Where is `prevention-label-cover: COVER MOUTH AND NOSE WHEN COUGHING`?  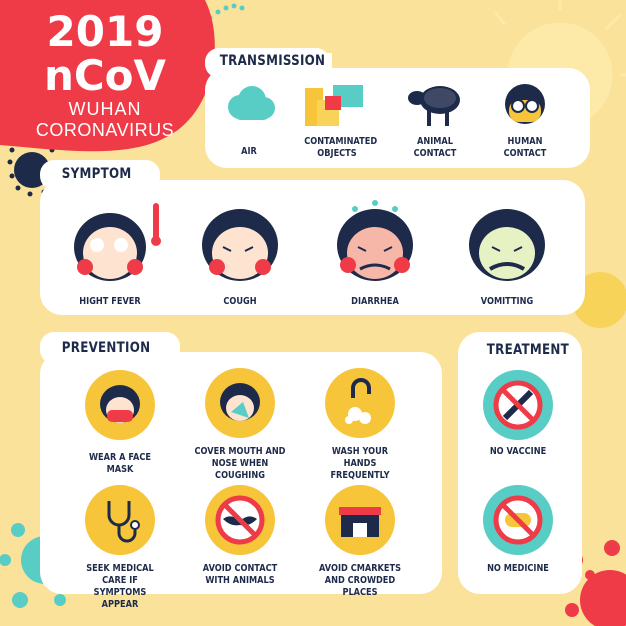
prevention-label-cover: COVER MOUTH AND NOSE WHEN COUGHING is located at coordinates (240, 463).